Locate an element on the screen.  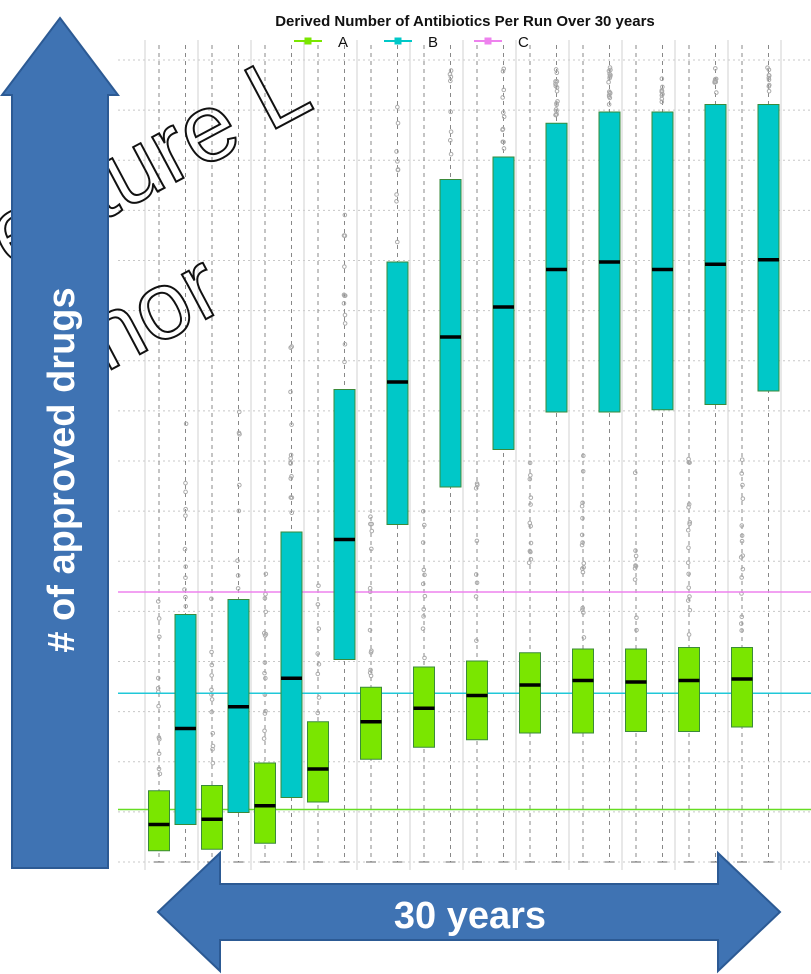
legend: A B C is located at coordinates (411, 42).